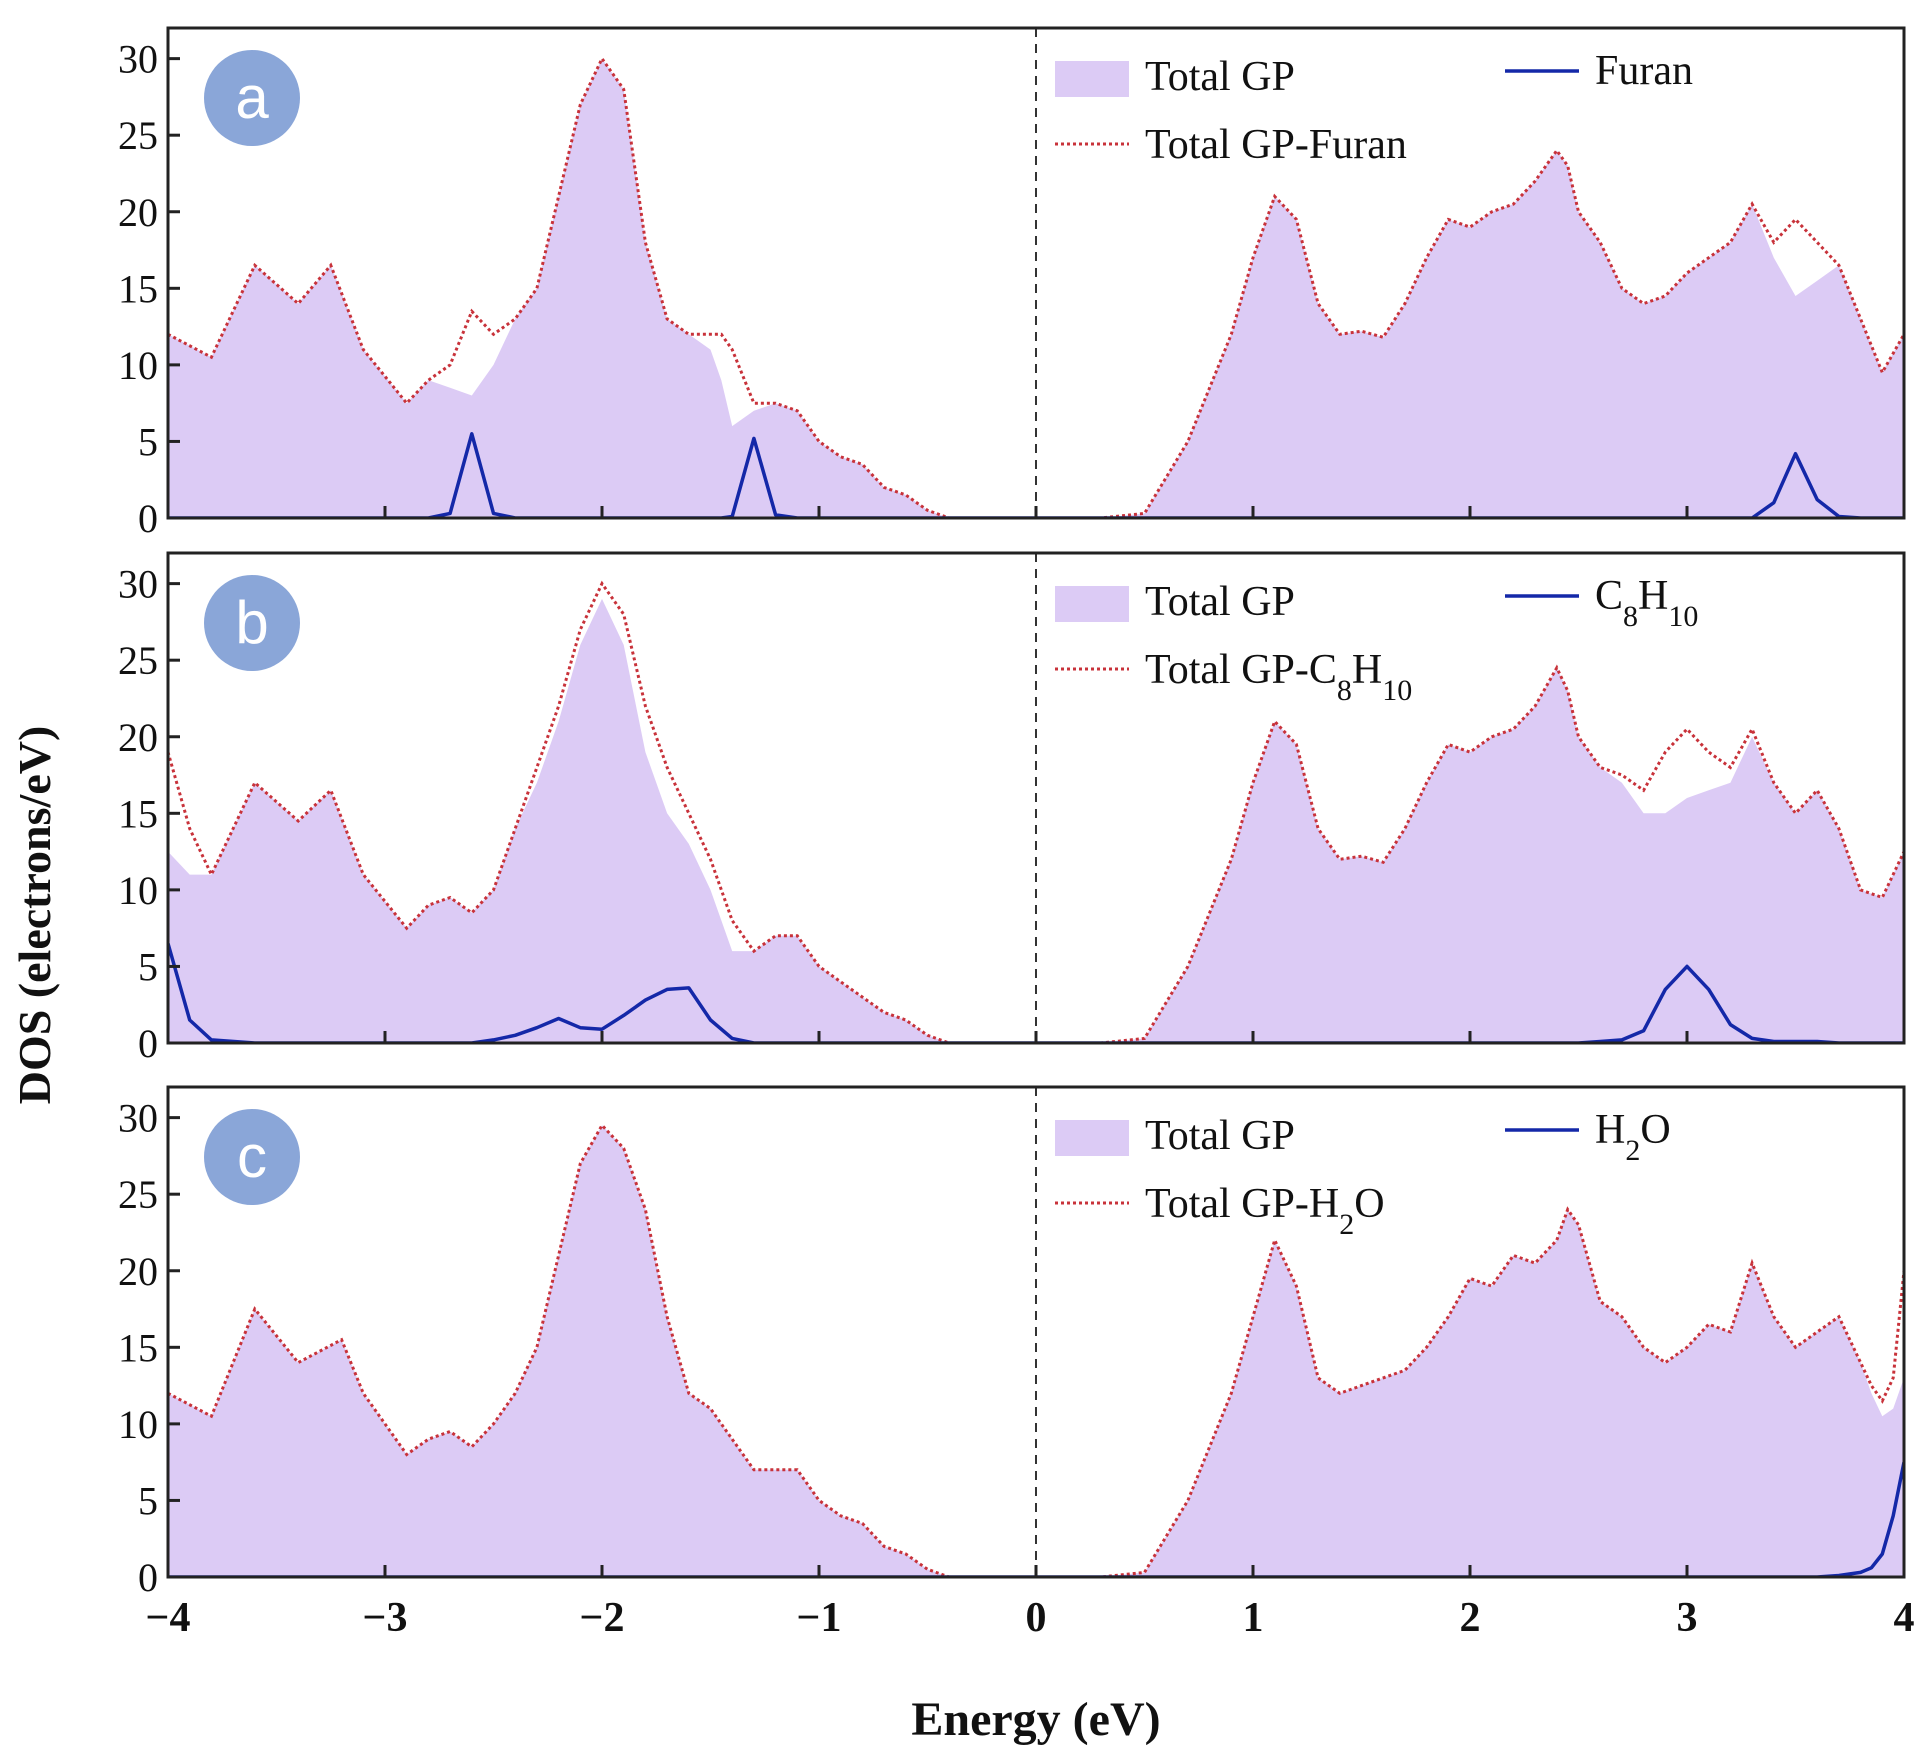 The image size is (1930, 1762). Describe the element at coordinates (1904, 1618) in the screenshot. I see `x-tick-label: 4` at that location.